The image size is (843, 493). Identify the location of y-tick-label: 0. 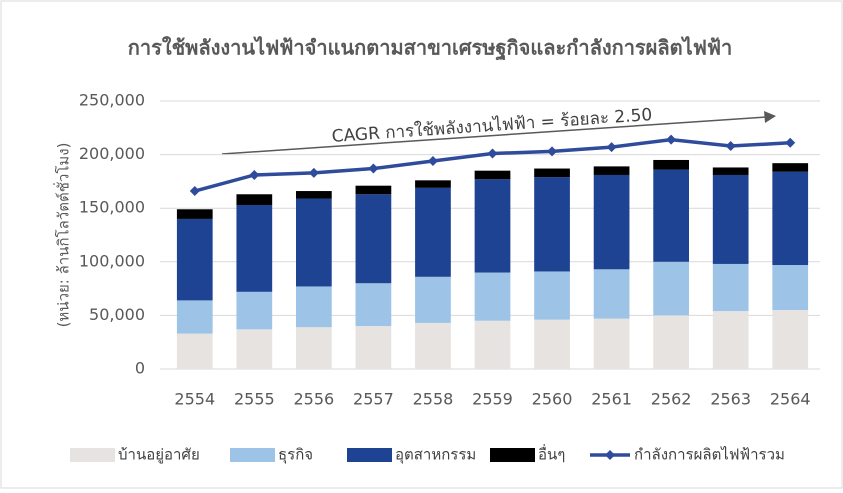
(140, 368).